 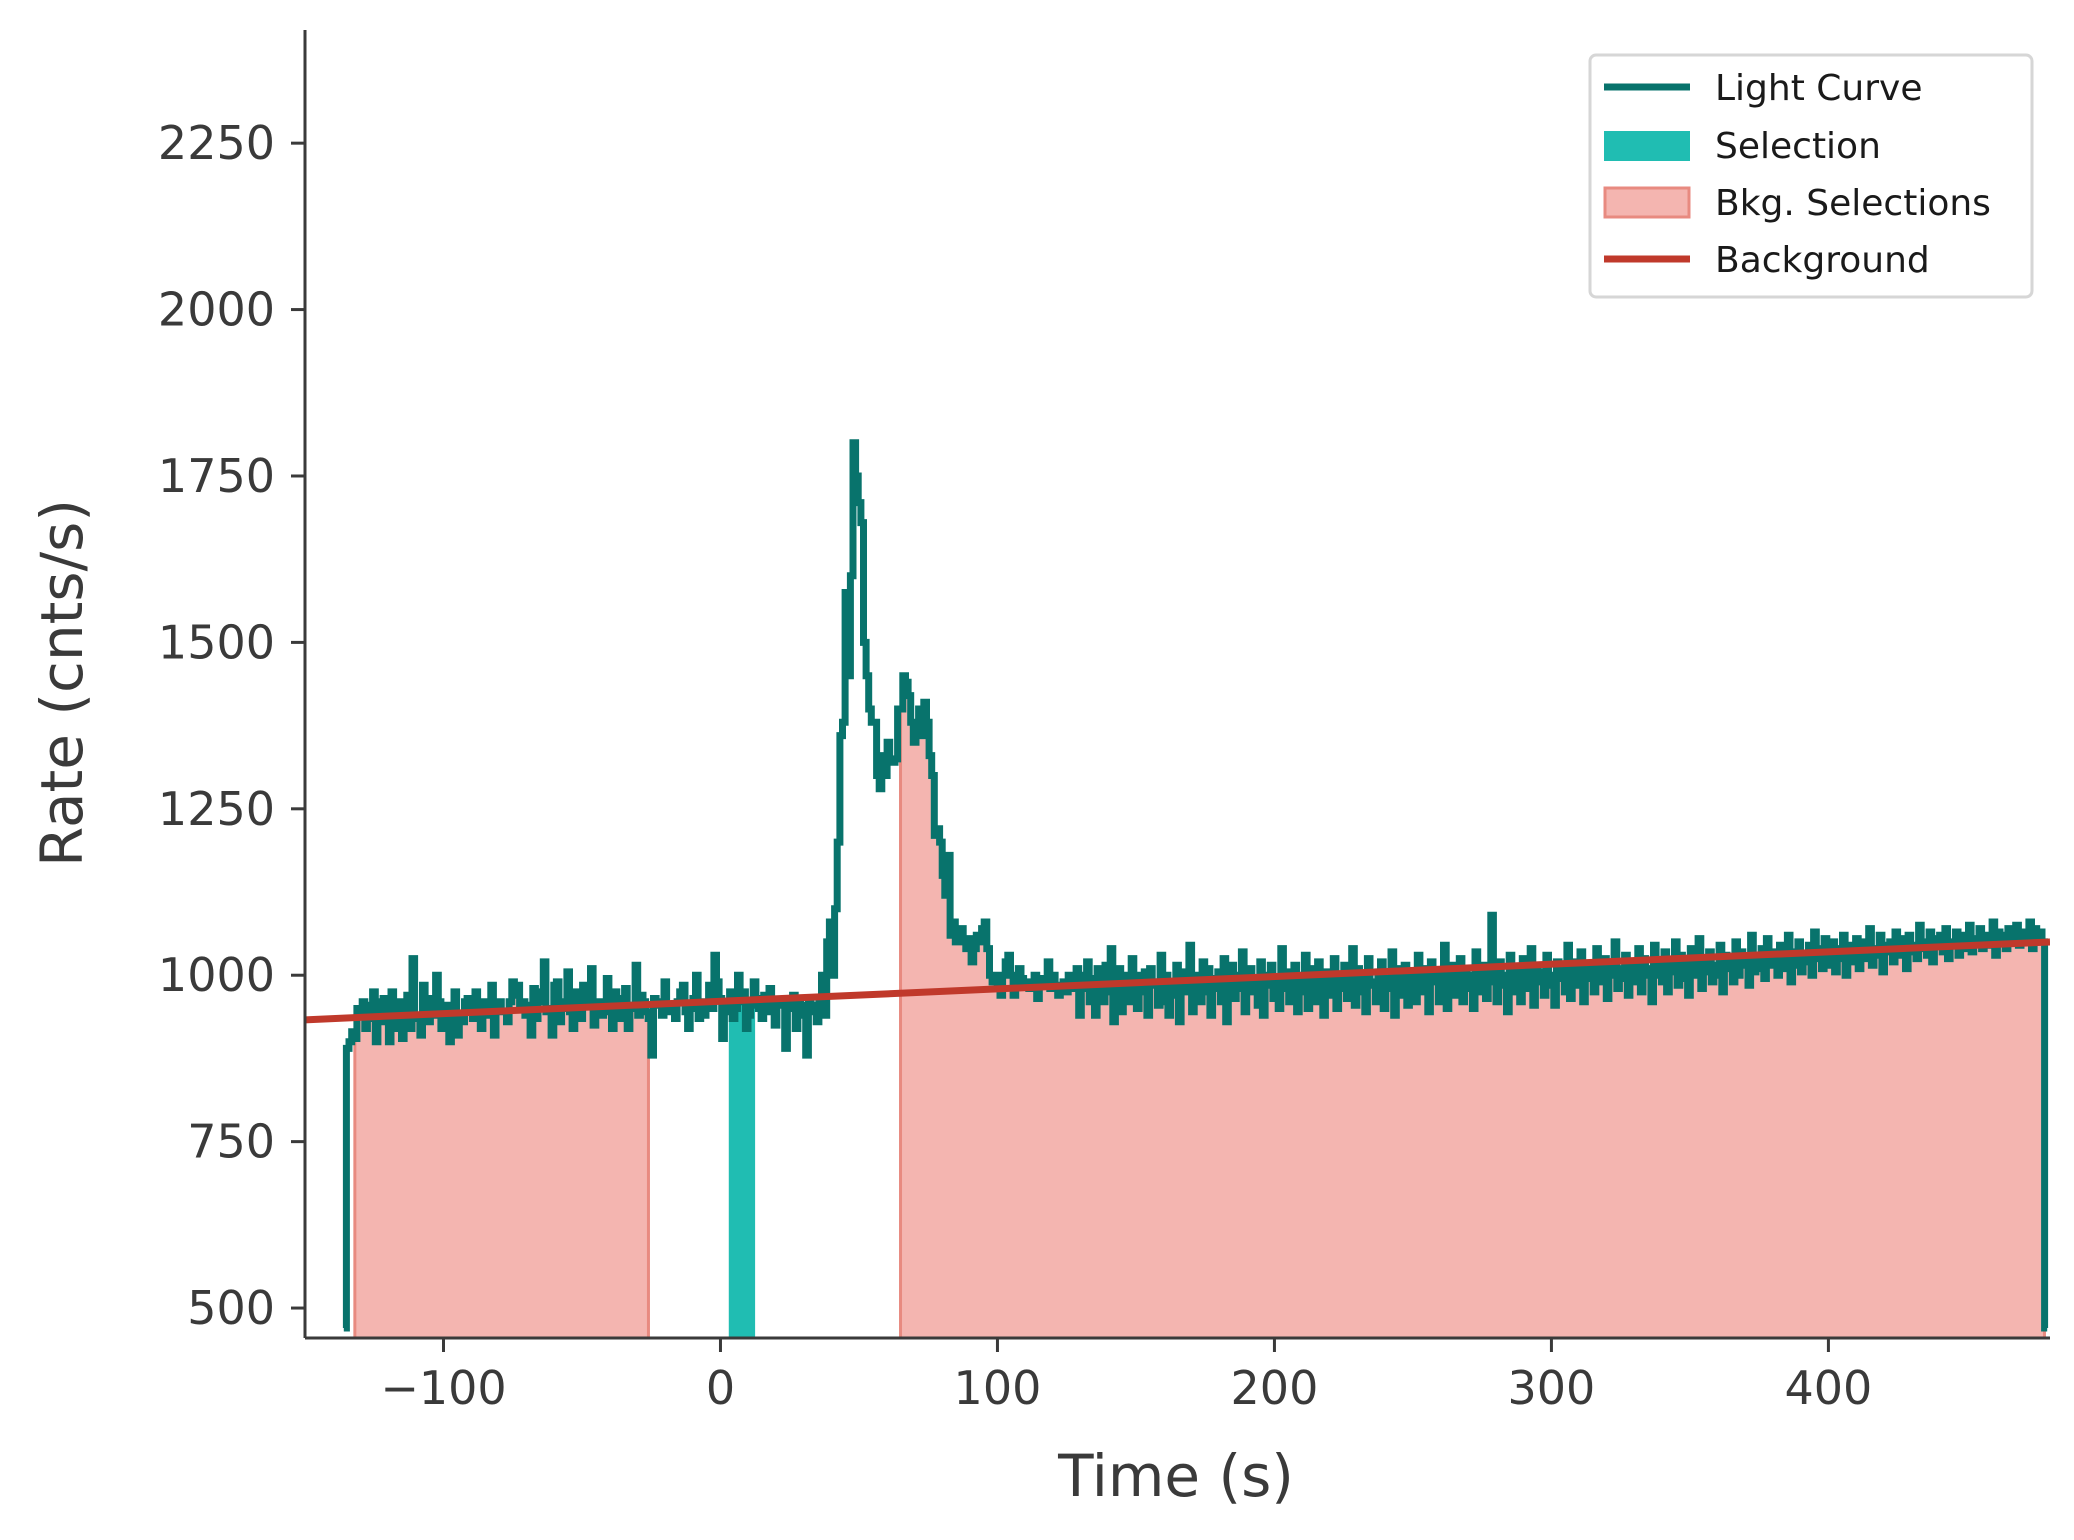 I want to click on y-tick-label: 2250, so click(x=216, y=143).